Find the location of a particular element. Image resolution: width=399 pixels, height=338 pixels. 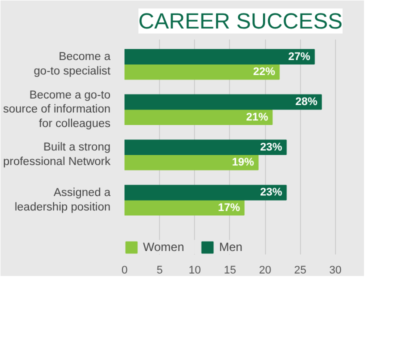

x-tick-label: 5 is located at coordinates (159, 270).